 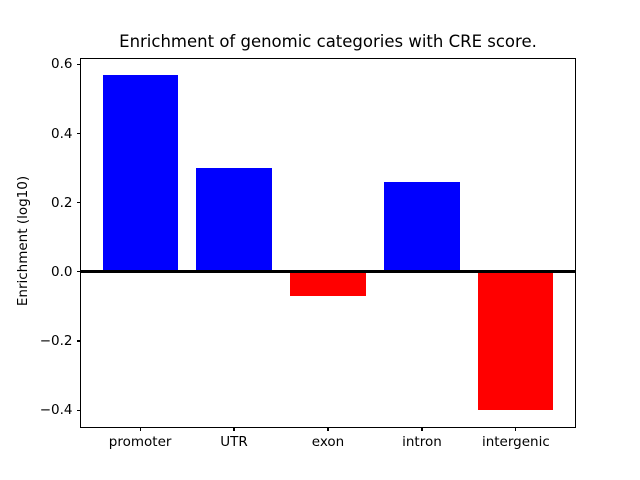 I want to click on bar-promoter, so click(x=140, y=173).